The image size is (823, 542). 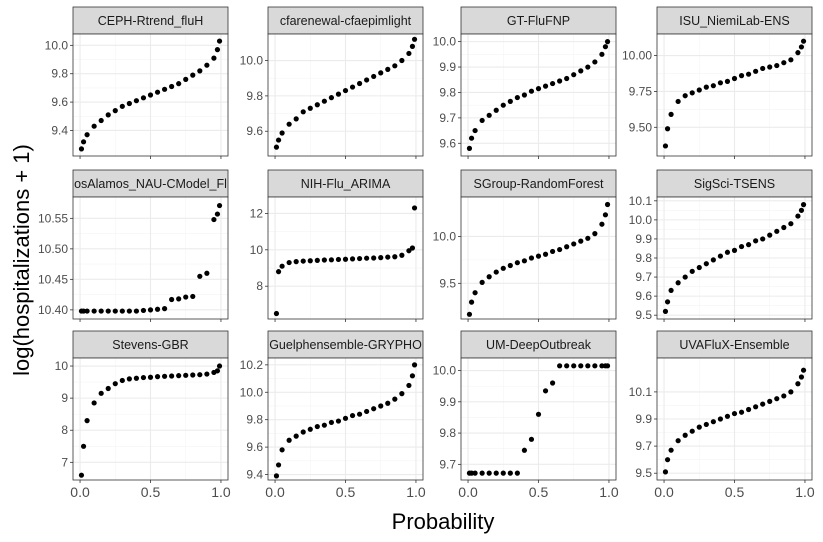 I want to click on y-tick-label: 9.50, so click(x=641, y=127).